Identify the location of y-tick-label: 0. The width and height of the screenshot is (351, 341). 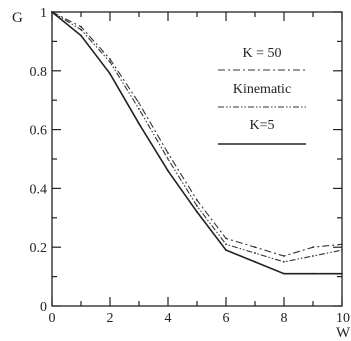
(43, 307).